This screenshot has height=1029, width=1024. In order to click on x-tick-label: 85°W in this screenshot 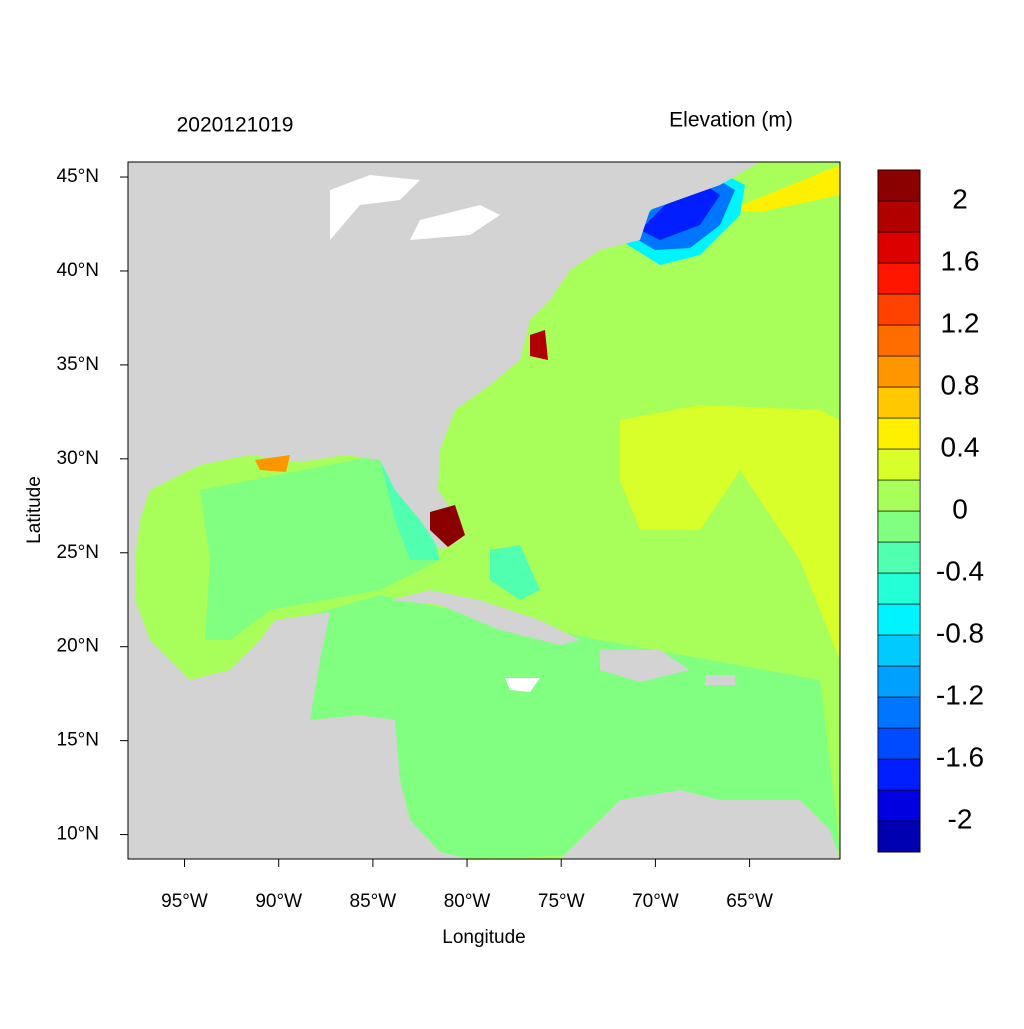, I will do `click(373, 901)`.